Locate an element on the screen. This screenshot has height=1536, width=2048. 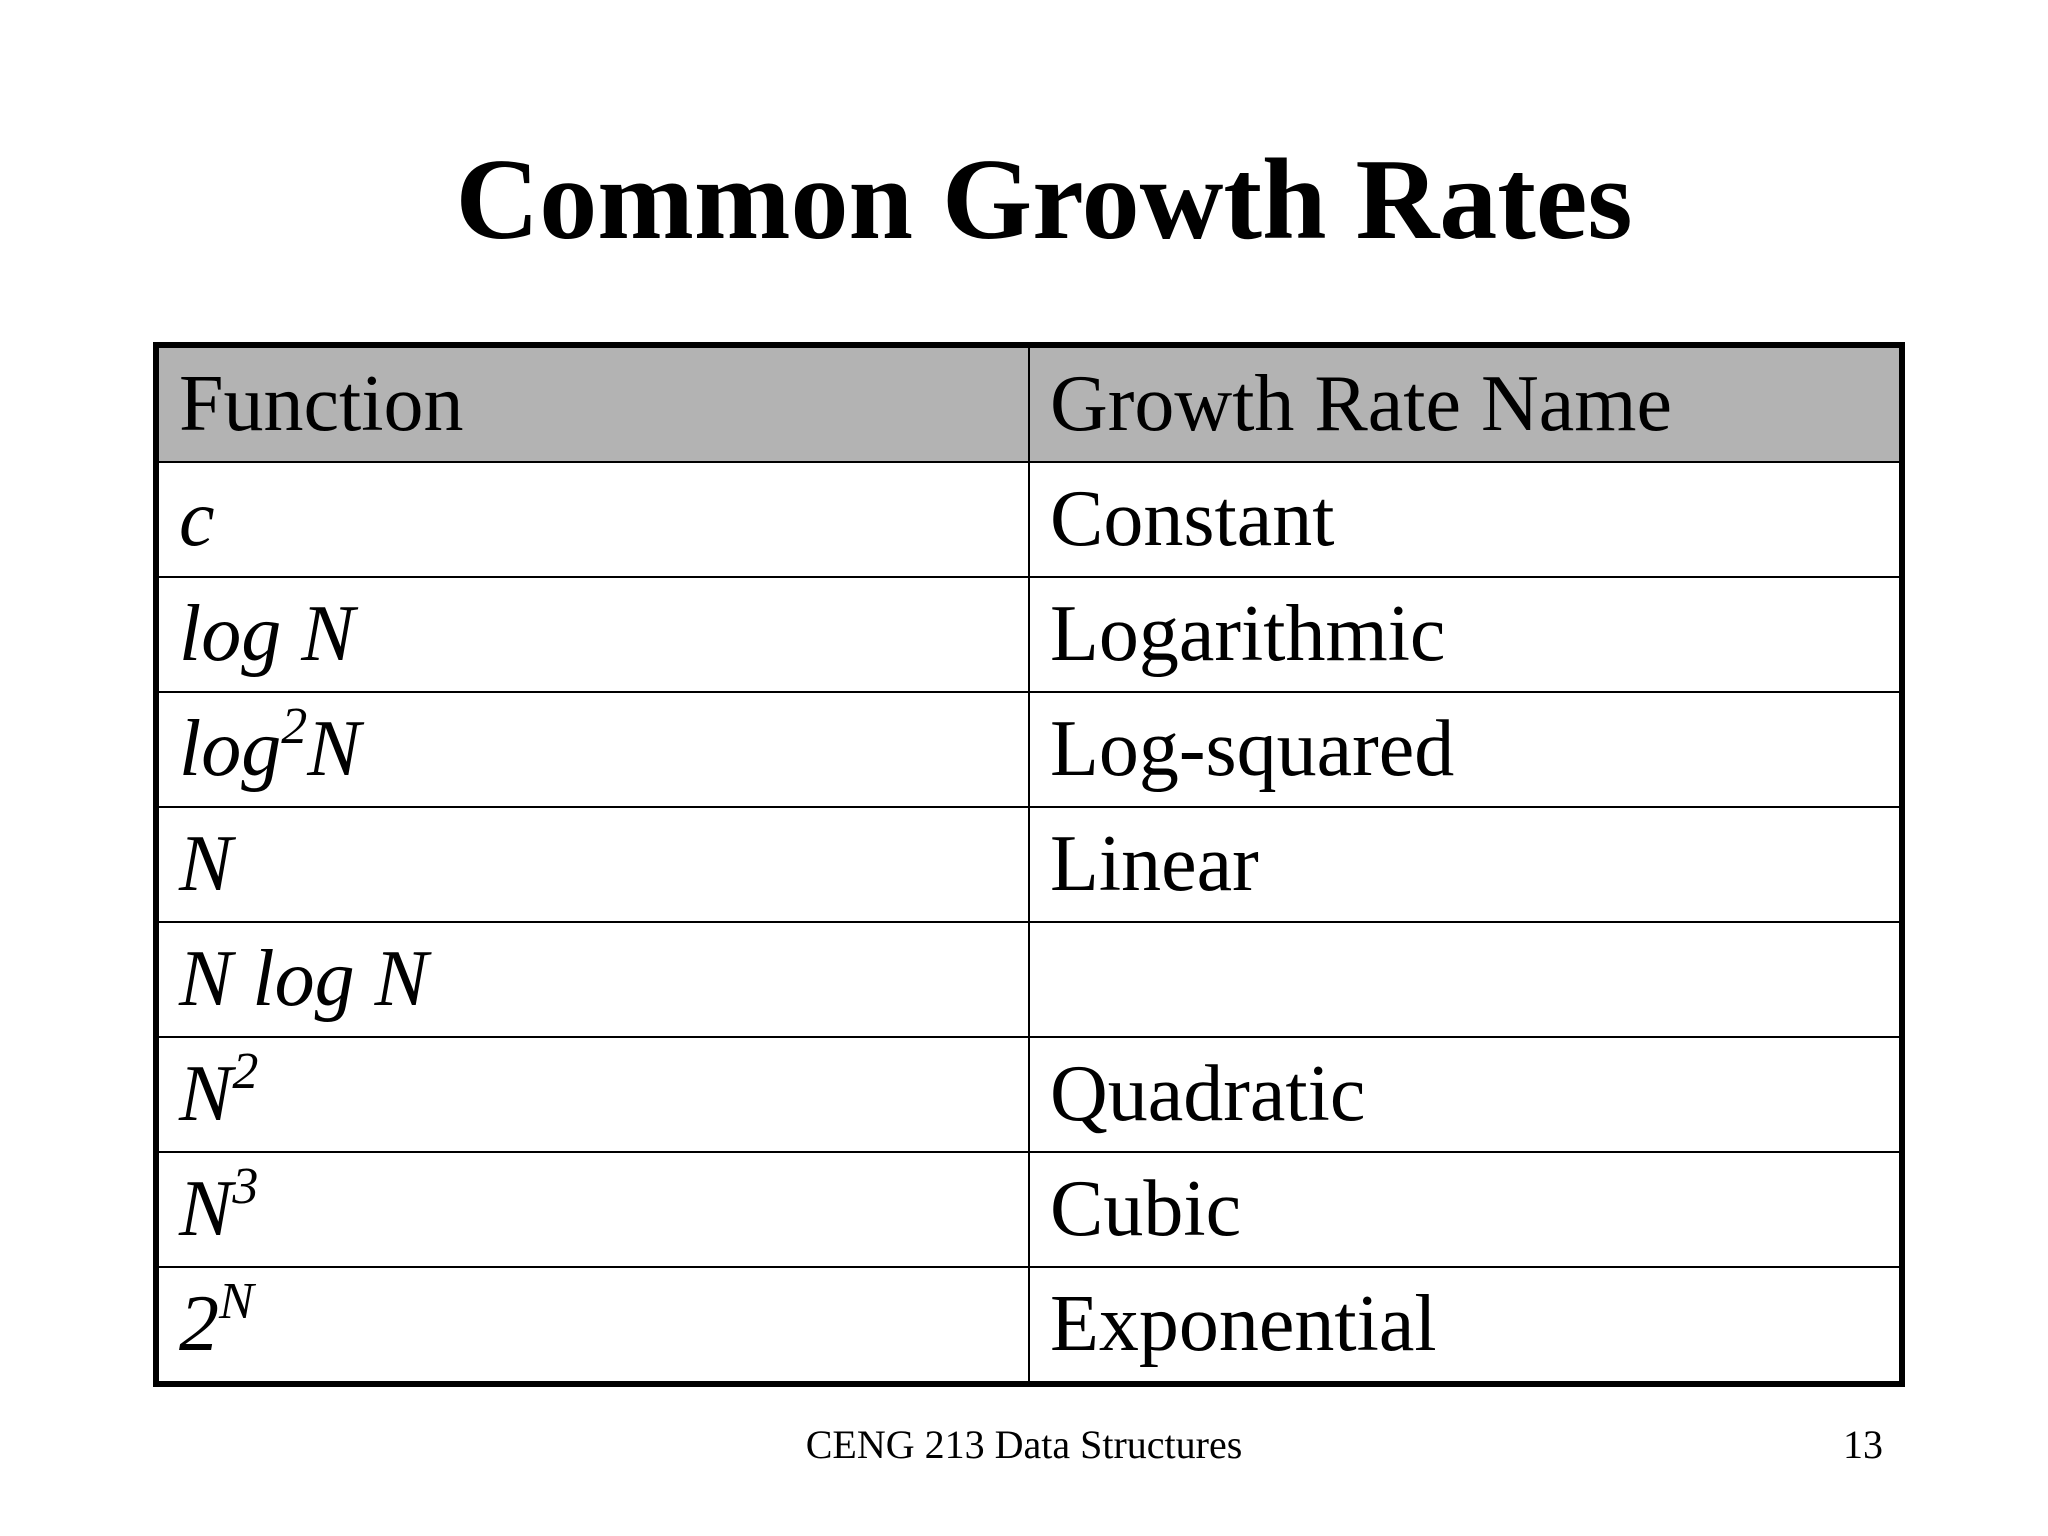
function-exponent: N is located at coordinates (236, 1302).